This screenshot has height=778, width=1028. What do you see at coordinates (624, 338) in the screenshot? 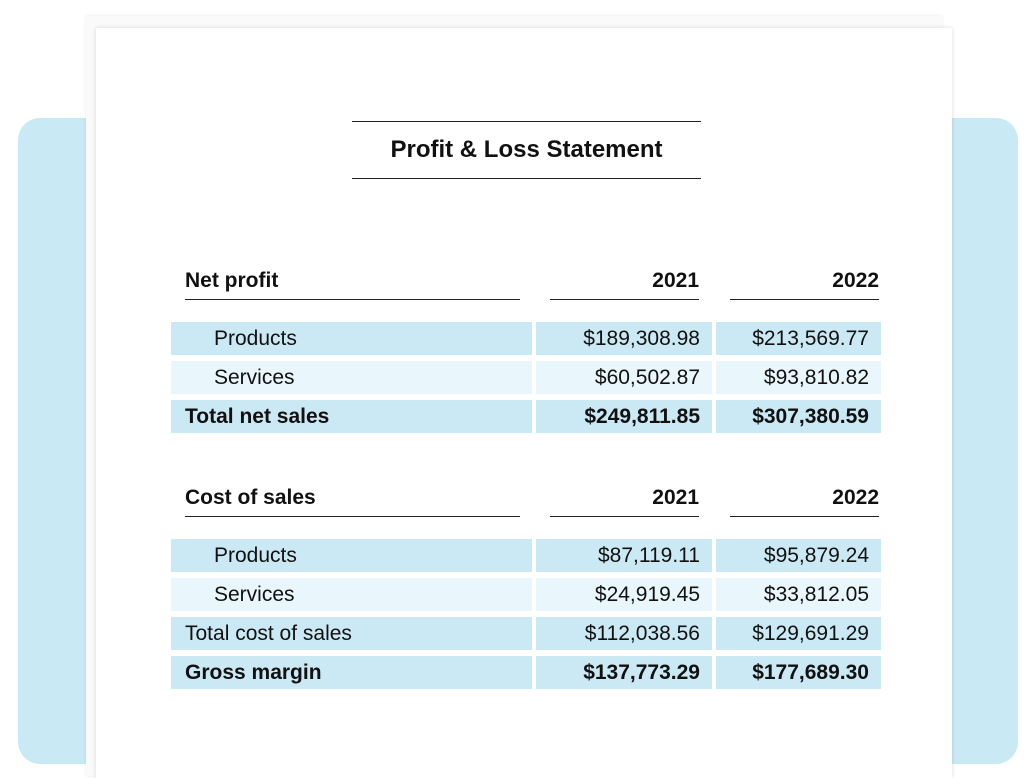
I see `row-value-2021: $189,308.98` at bounding box center [624, 338].